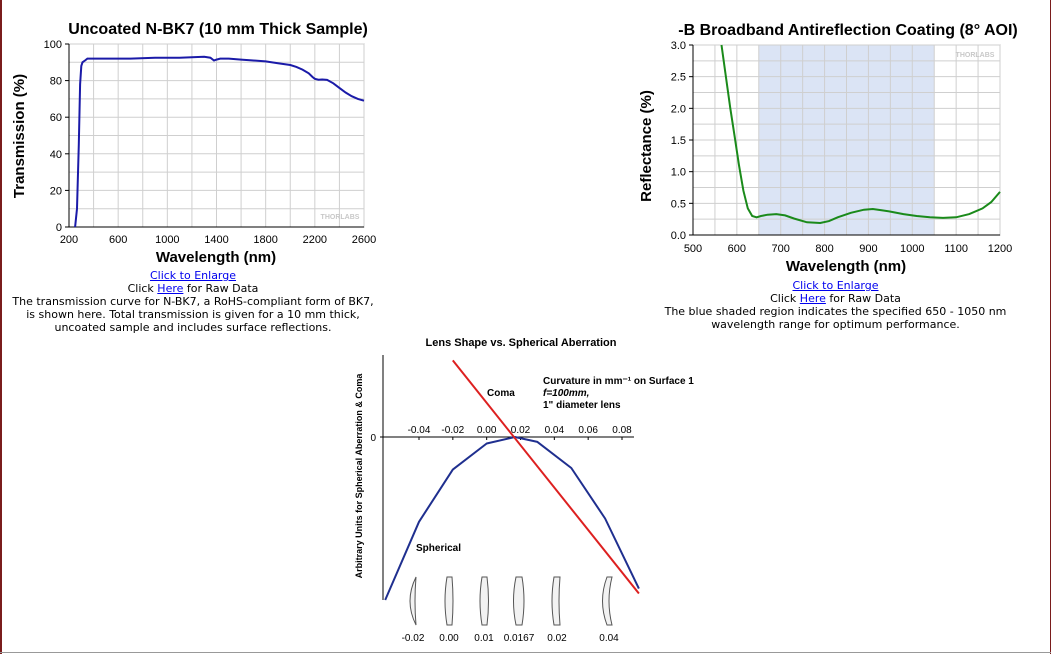  Describe the element at coordinates (678, 78) in the screenshot. I see `y-tick-label: 2.5` at that location.